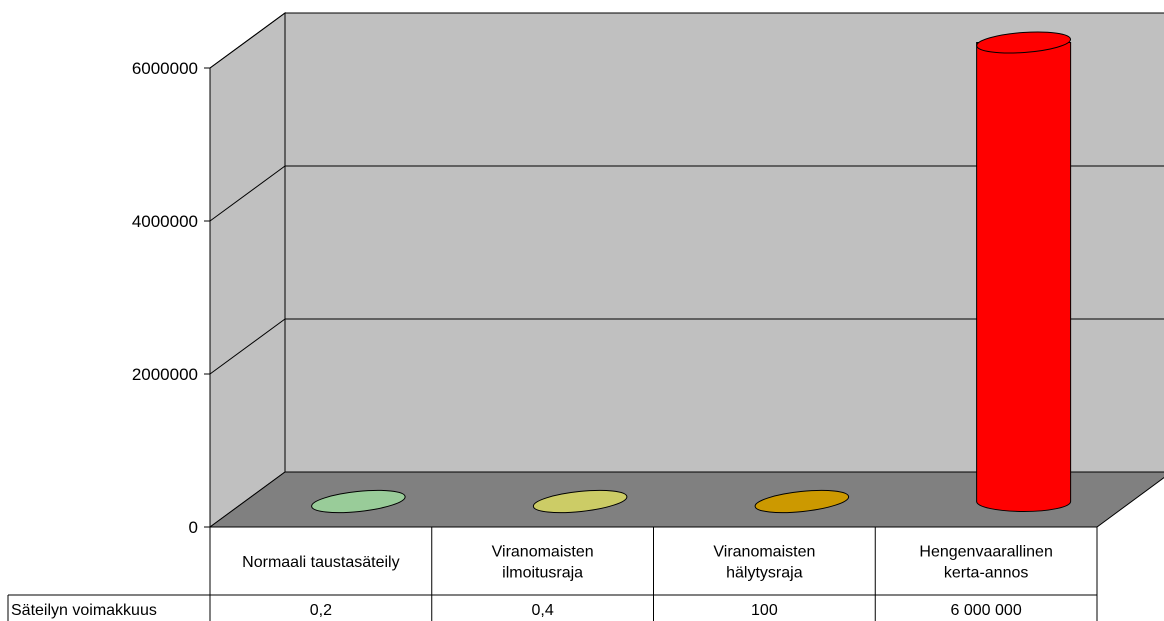  Describe the element at coordinates (320, 562) in the screenshot. I see `category-label: Normaali taustasäteily` at that location.